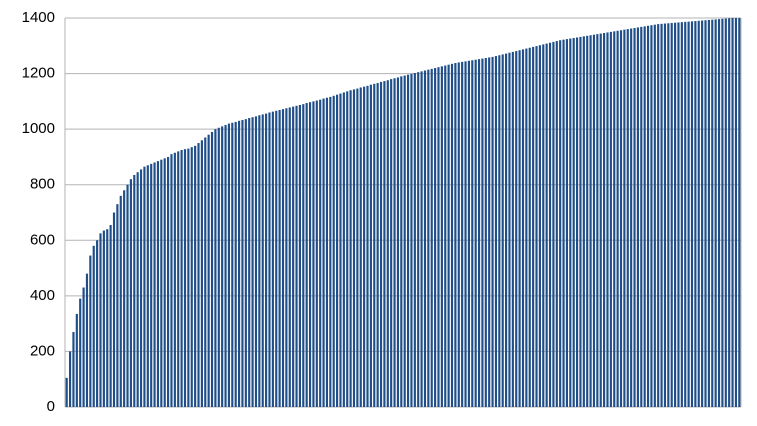 The image size is (757, 426). Describe the element at coordinates (51, 406) in the screenshot. I see `y-tick-label: 0` at that location.